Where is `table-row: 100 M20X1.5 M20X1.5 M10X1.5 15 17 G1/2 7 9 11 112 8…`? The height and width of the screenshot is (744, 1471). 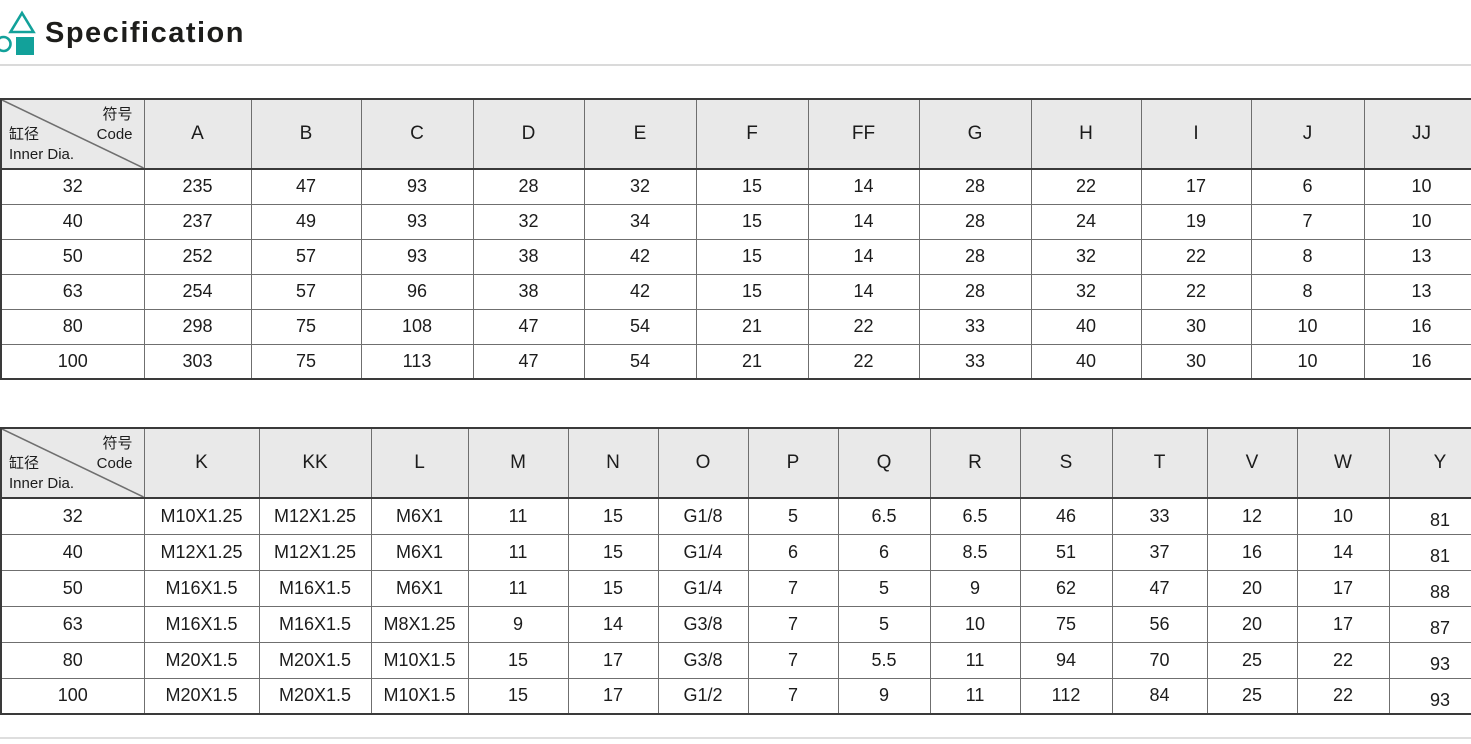 table-row: 100 M20X1.5 M20X1.5 M10X1.5 15 17 G1/2 7 9 11 112 8… is located at coordinates (735, 696).